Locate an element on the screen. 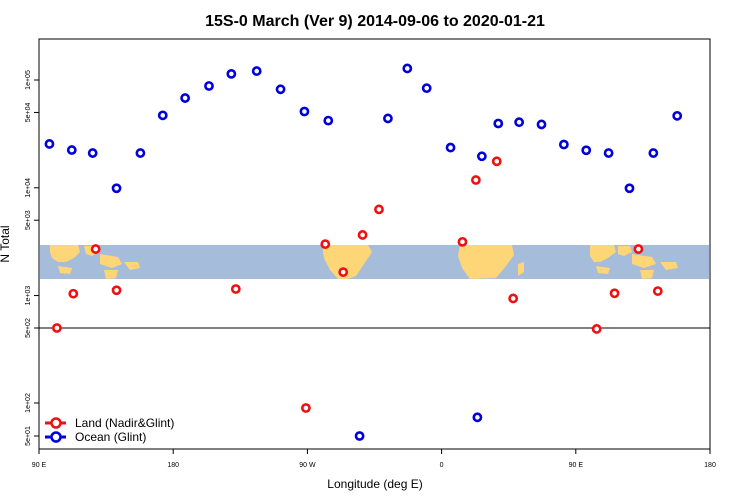 The width and height of the screenshot is (750, 500). y-axis: 5e+01 1e+02 5e+02 1e+03 5e+03 1e+04 5e+04 1e+05 is located at coordinates (32, 258).